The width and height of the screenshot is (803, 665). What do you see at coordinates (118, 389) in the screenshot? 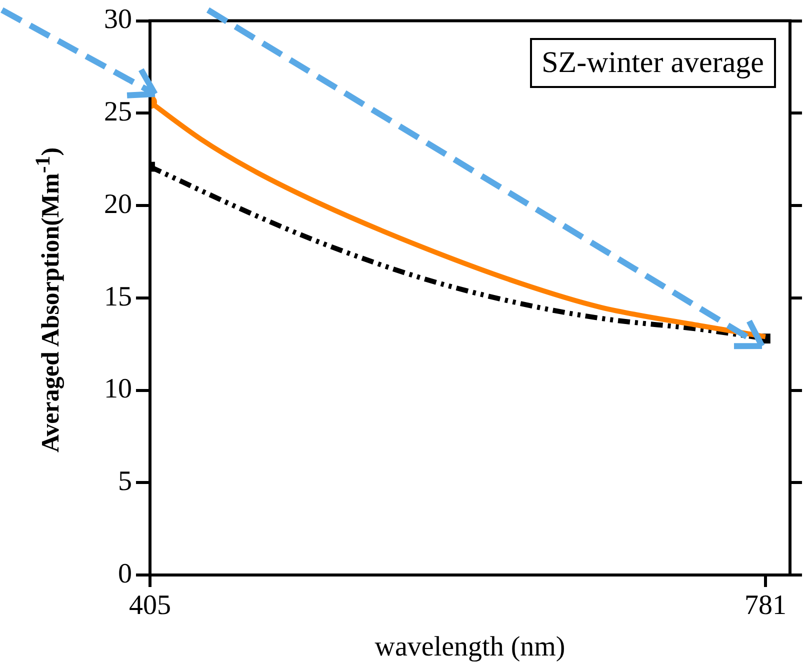
I see `y-tick-label: 10` at bounding box center [118, 389].